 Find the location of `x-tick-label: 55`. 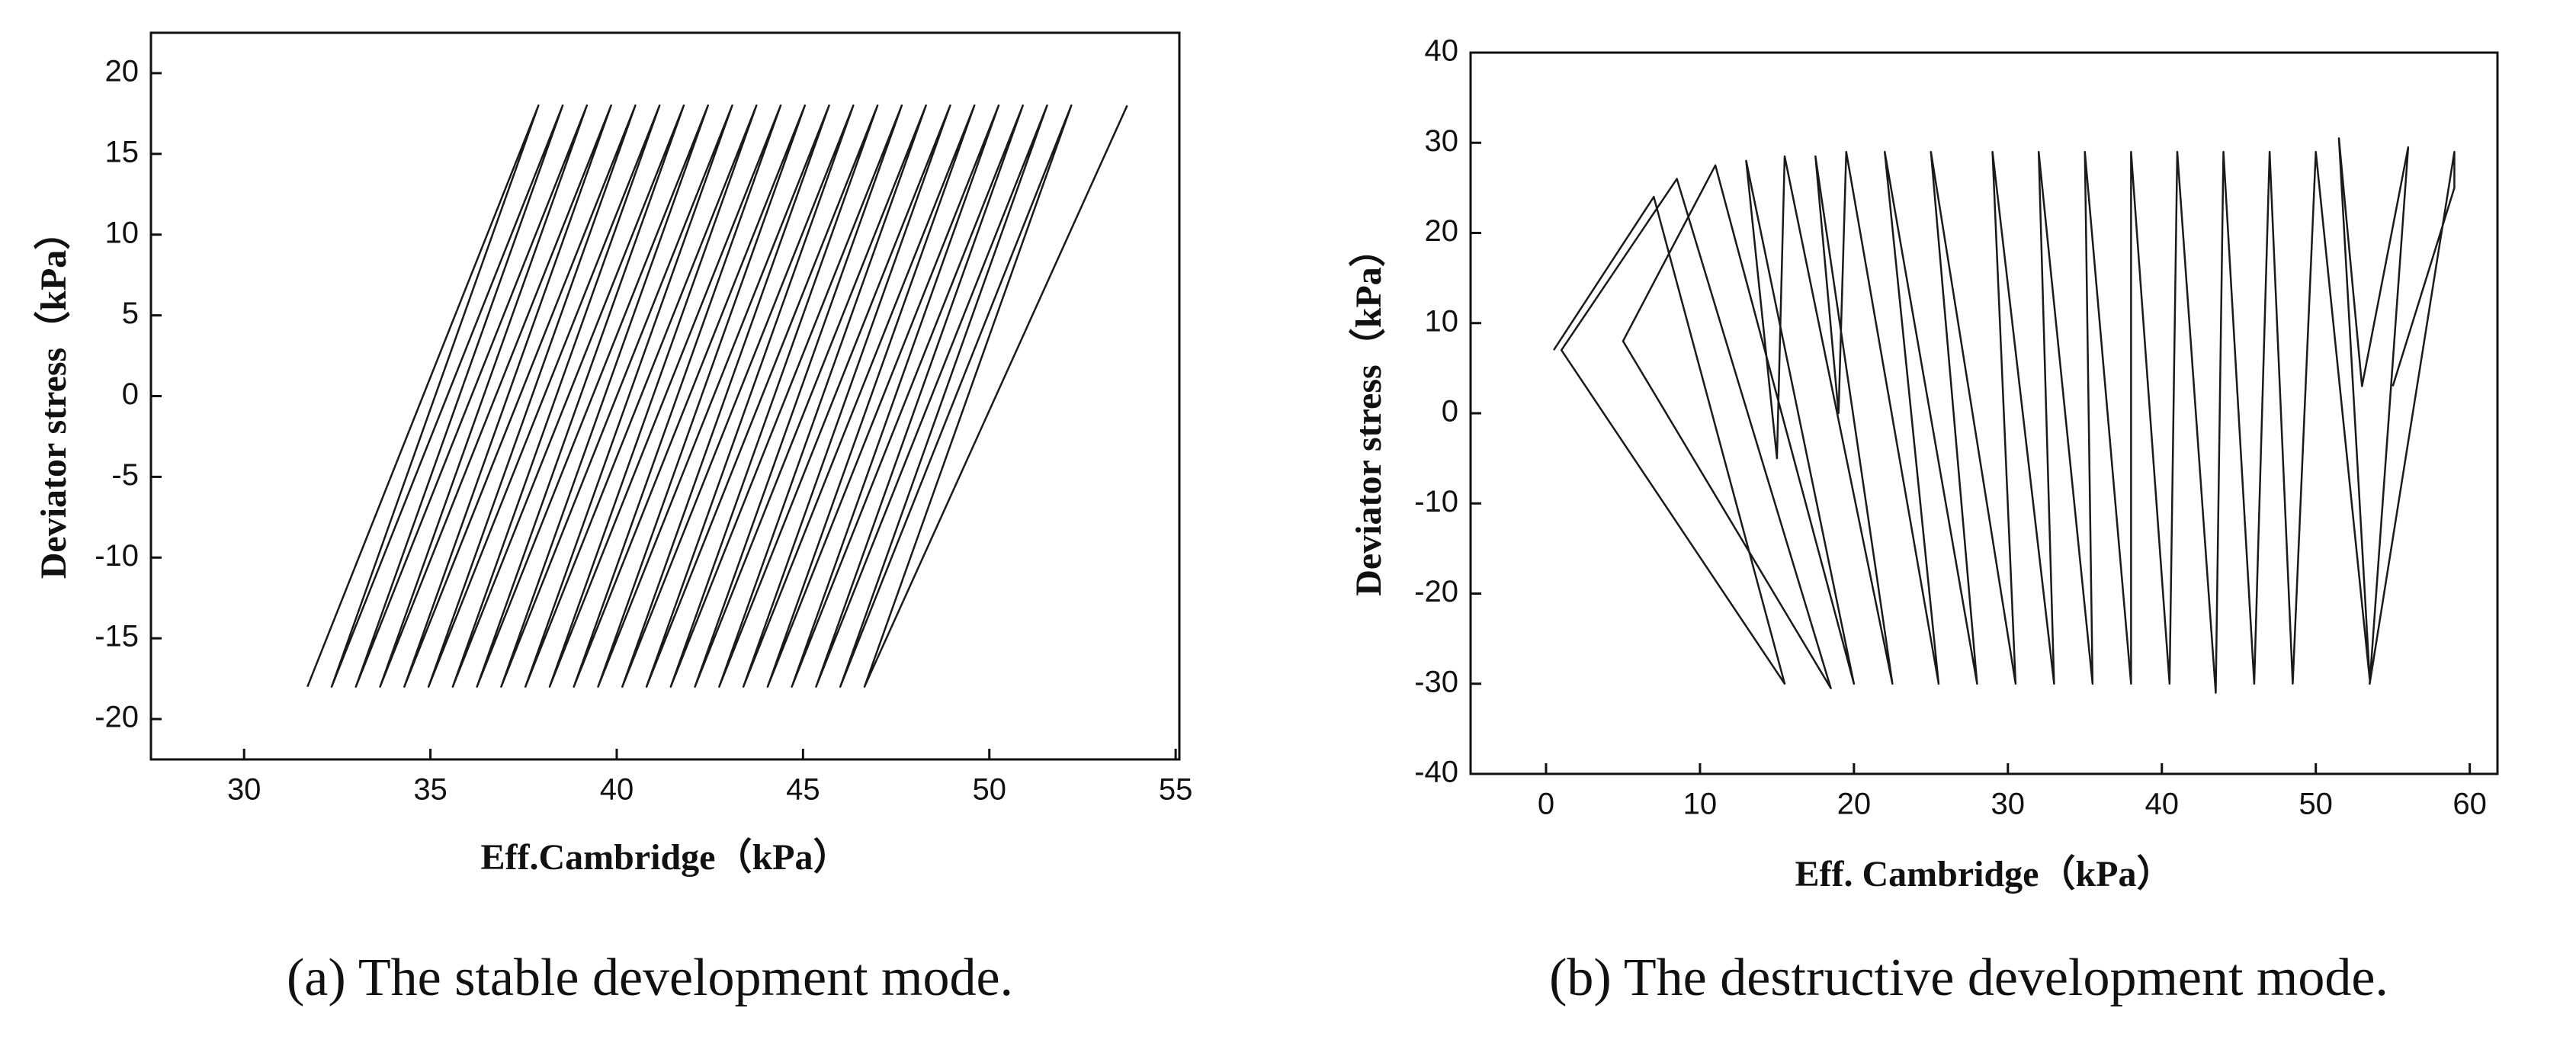

x-tick-label: 55 is located at coordinates (1176, 790).